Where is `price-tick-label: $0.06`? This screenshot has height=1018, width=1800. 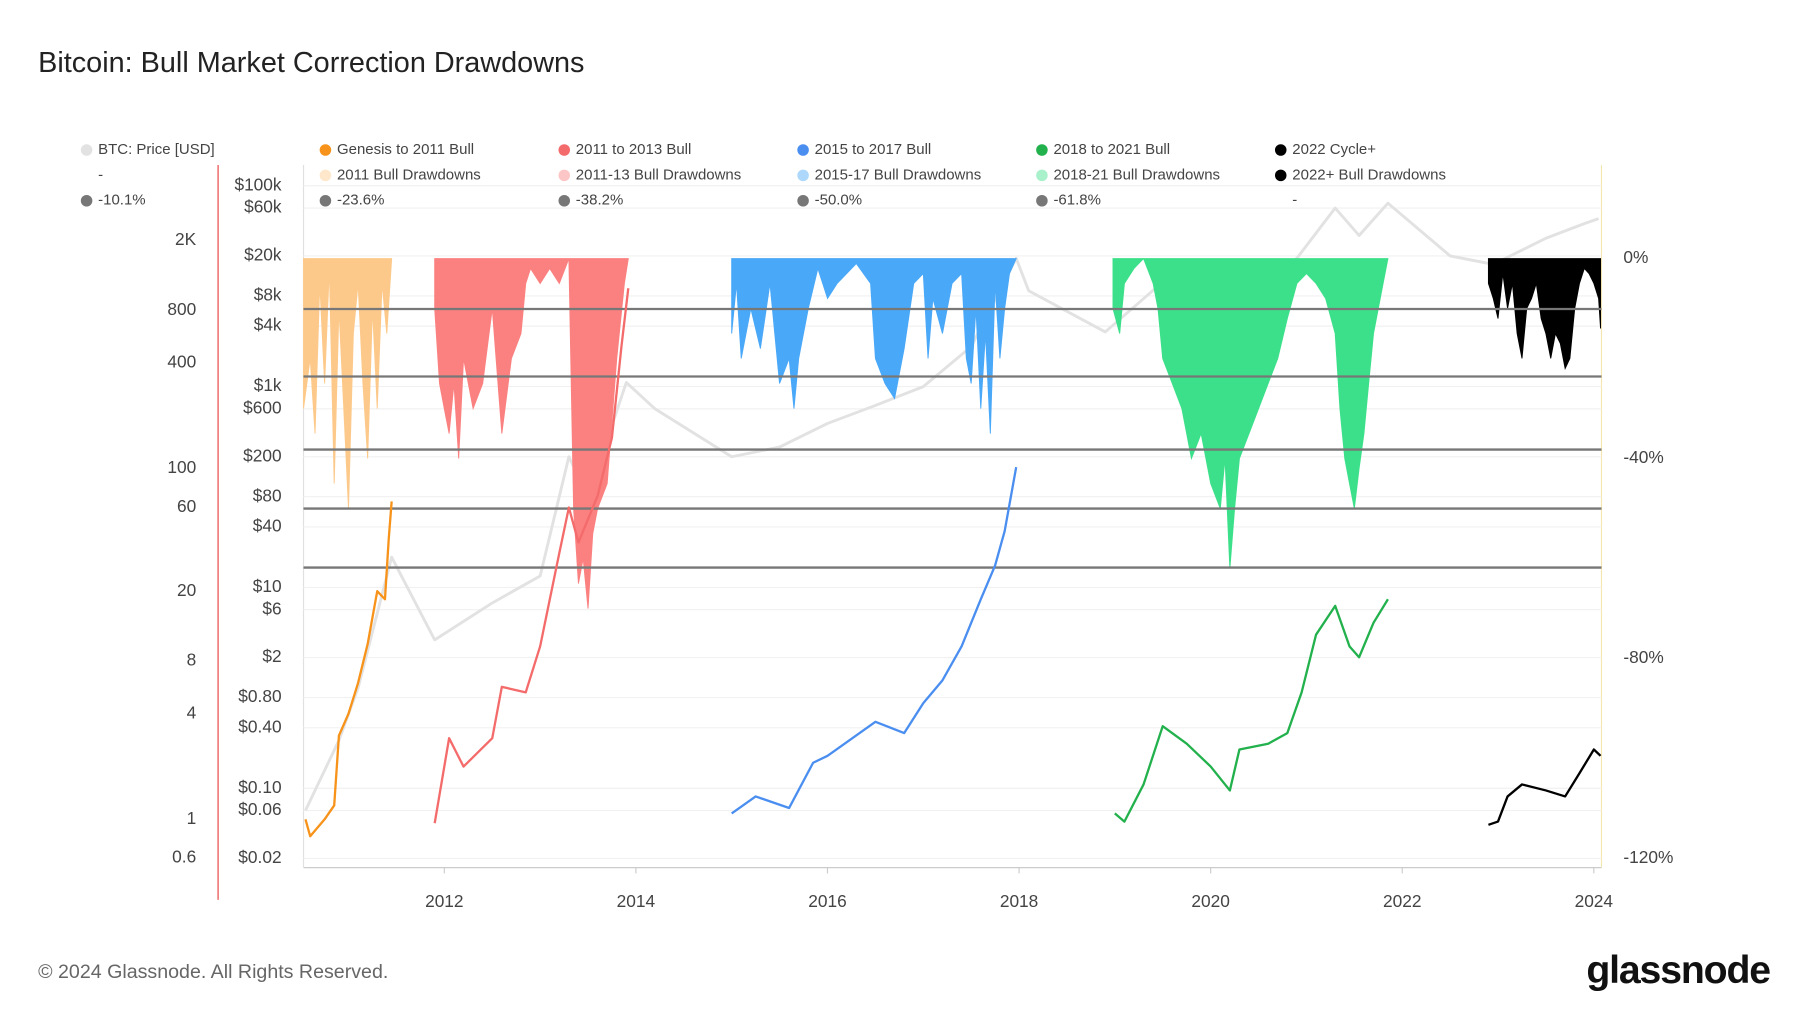
price-tick-label: $0.06 is located at coordinates (259, 809).